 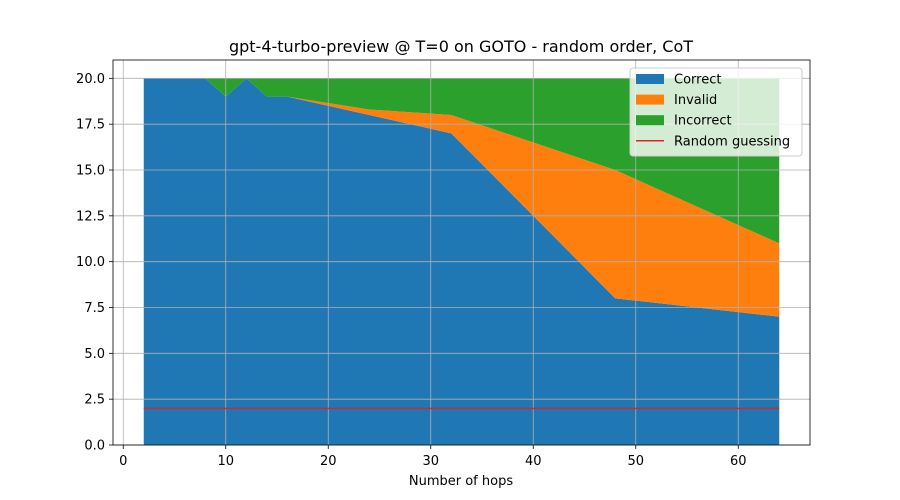 I want to click on y-tick-label: 0.0, so click(x=94, y=446).